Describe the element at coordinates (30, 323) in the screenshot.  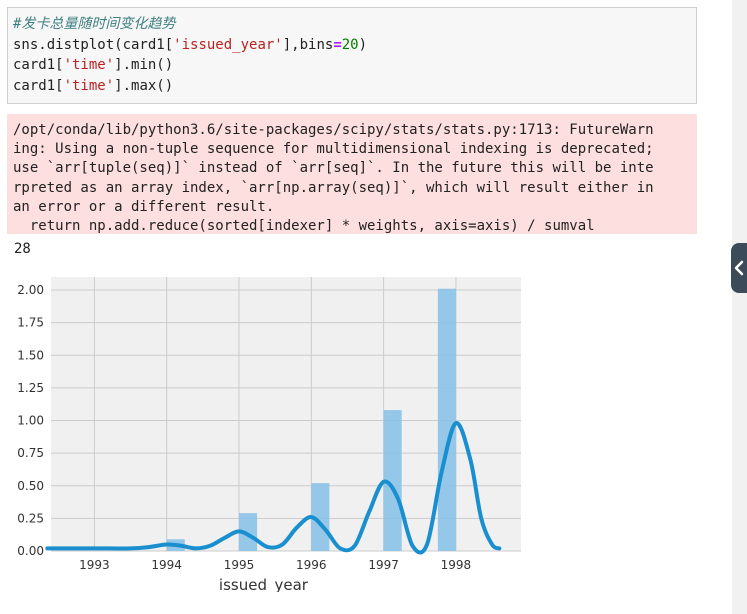
I see `y-tick-label: 1.75` at that location.